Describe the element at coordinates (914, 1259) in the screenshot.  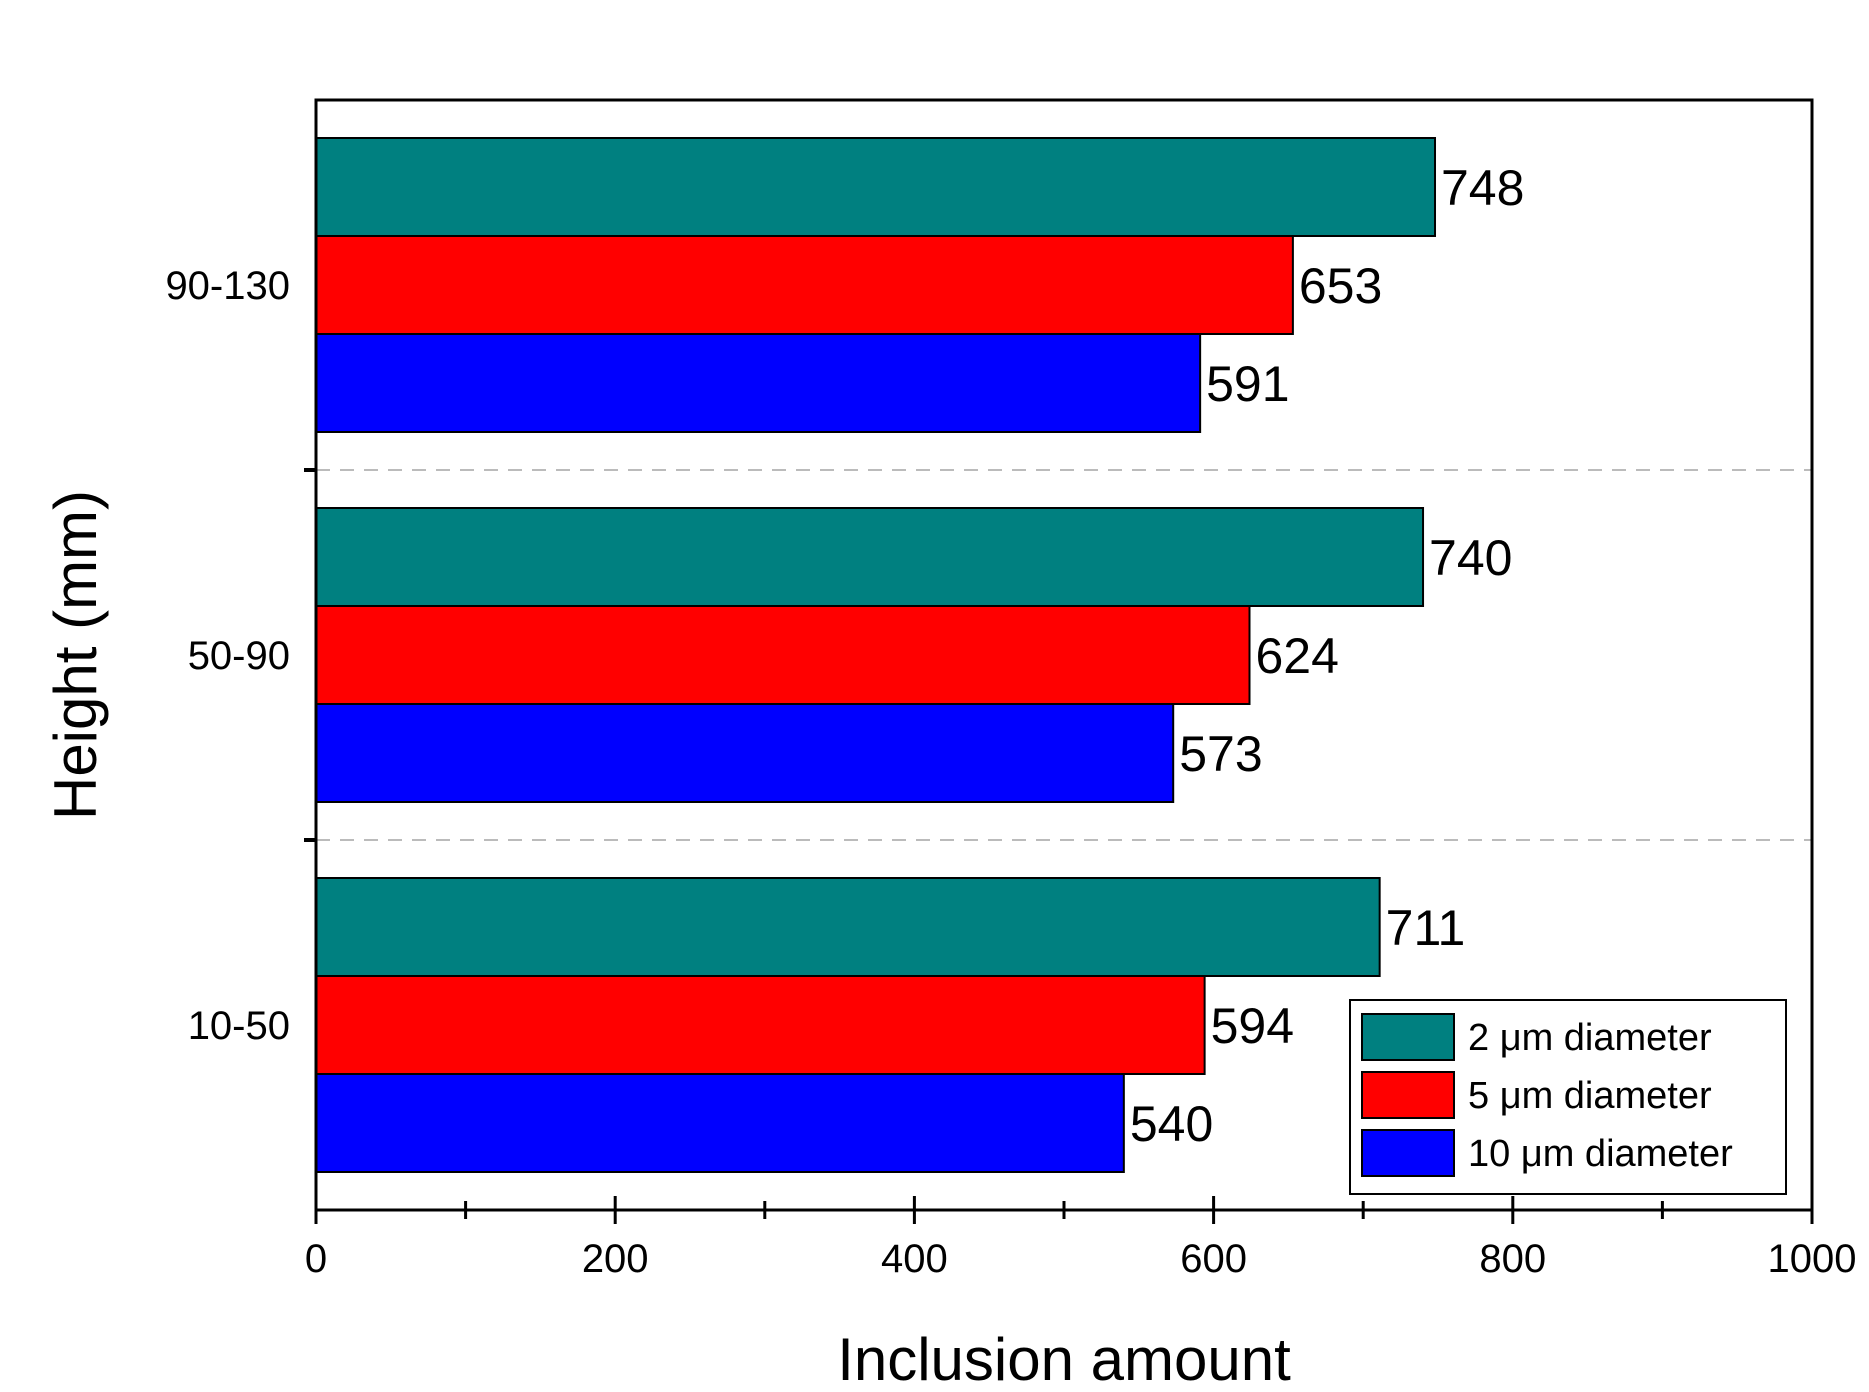
I see `x-tick-label-400: 400` at that location.